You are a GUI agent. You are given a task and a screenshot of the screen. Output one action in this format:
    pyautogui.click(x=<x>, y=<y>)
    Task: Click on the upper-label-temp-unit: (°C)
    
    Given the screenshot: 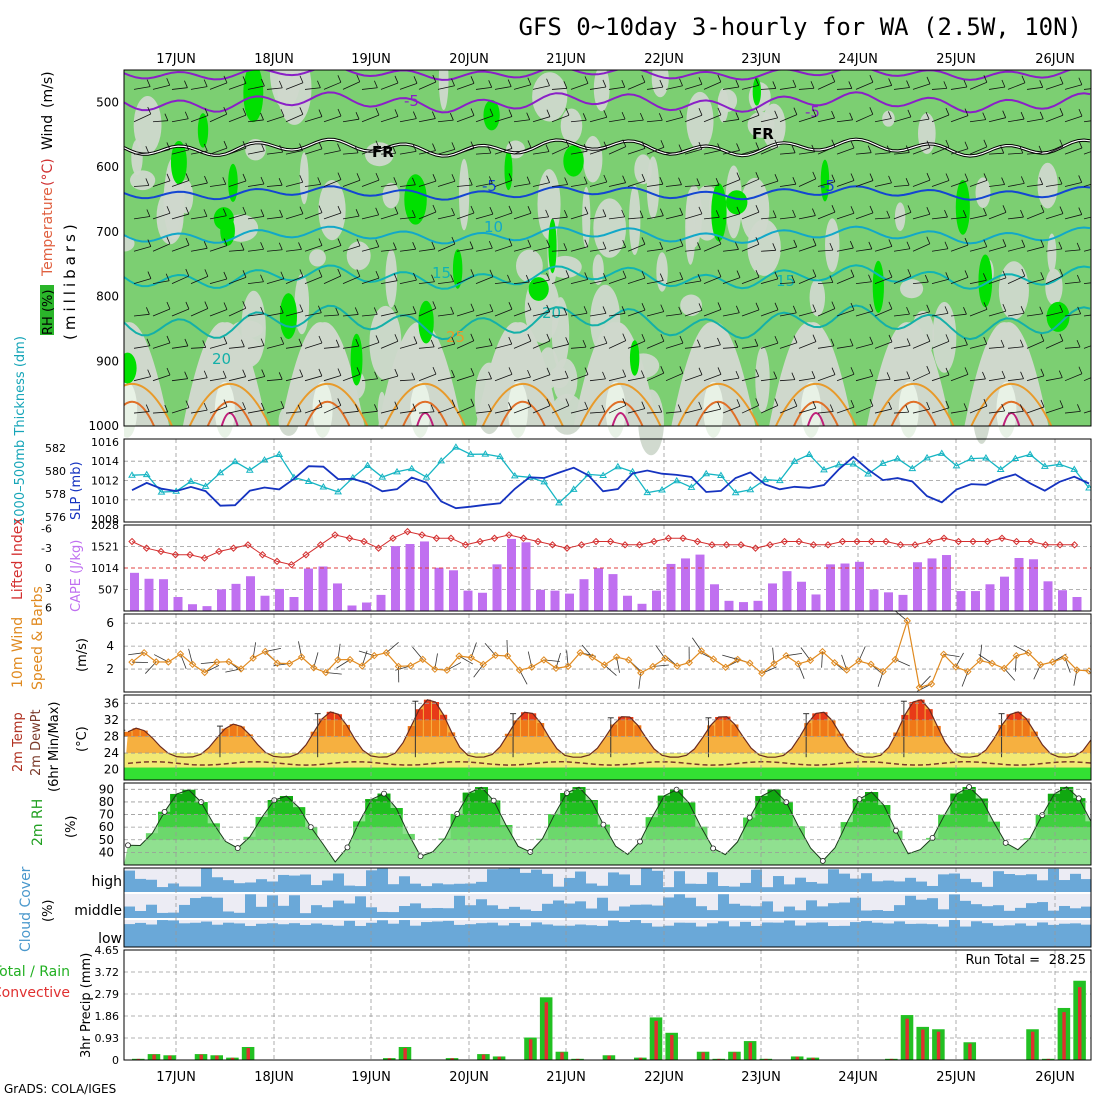 What is the action you would take?
    pyautogui.click(x=48, y=172)
    